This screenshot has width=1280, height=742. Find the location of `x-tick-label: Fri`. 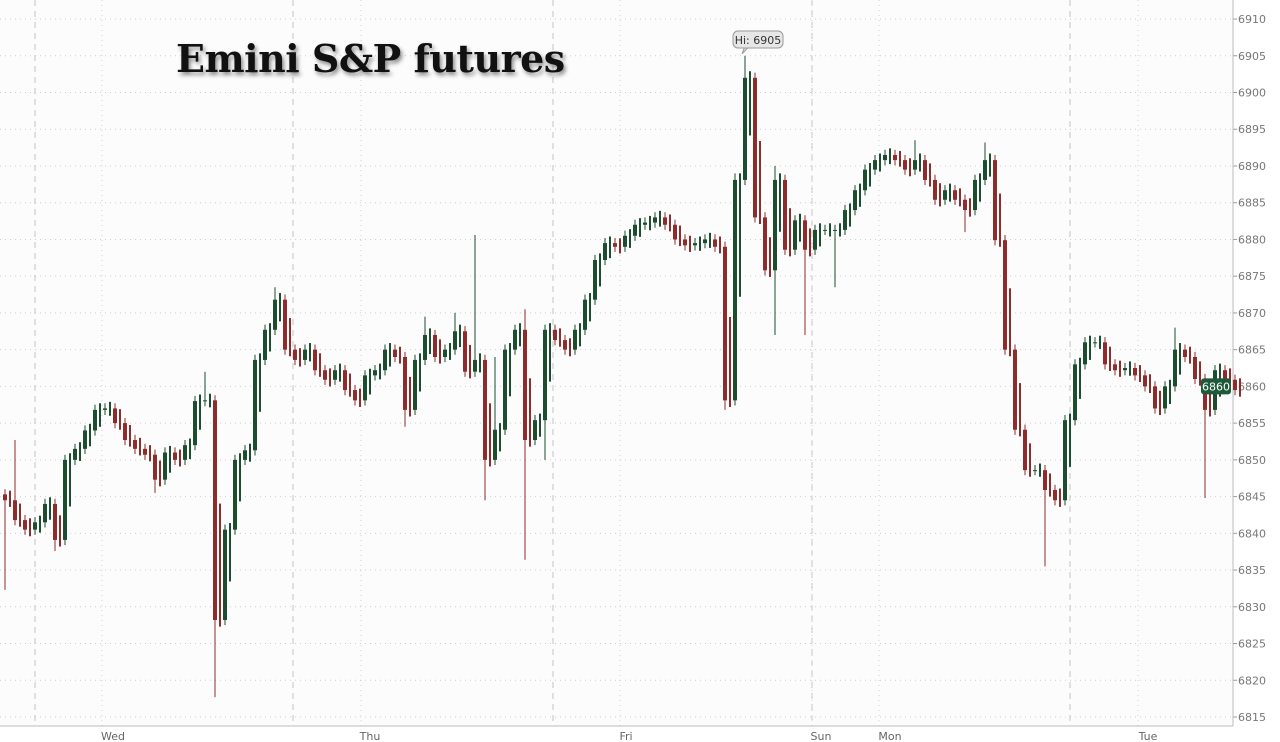

x-tick-label: Fri is located at coordinates (625, 736).